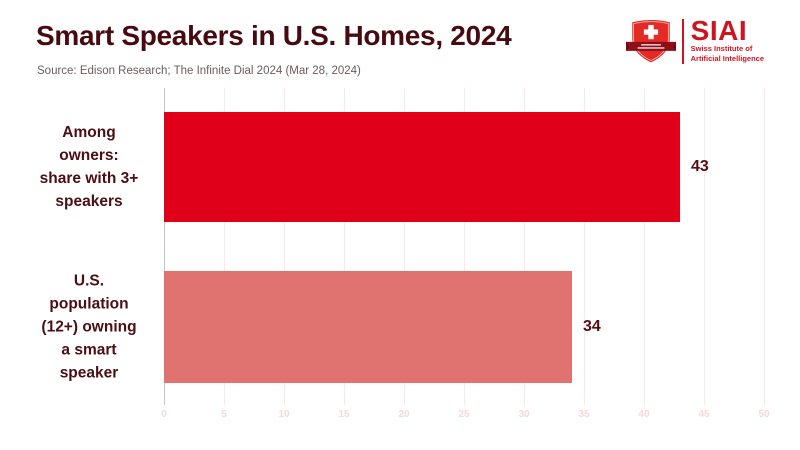 The height and width of the screenshot is (450, 800). What do you see at coordinates (284, 414) in the screenshot?
I see `tick-label: 10` at bounding box center [284, 414].